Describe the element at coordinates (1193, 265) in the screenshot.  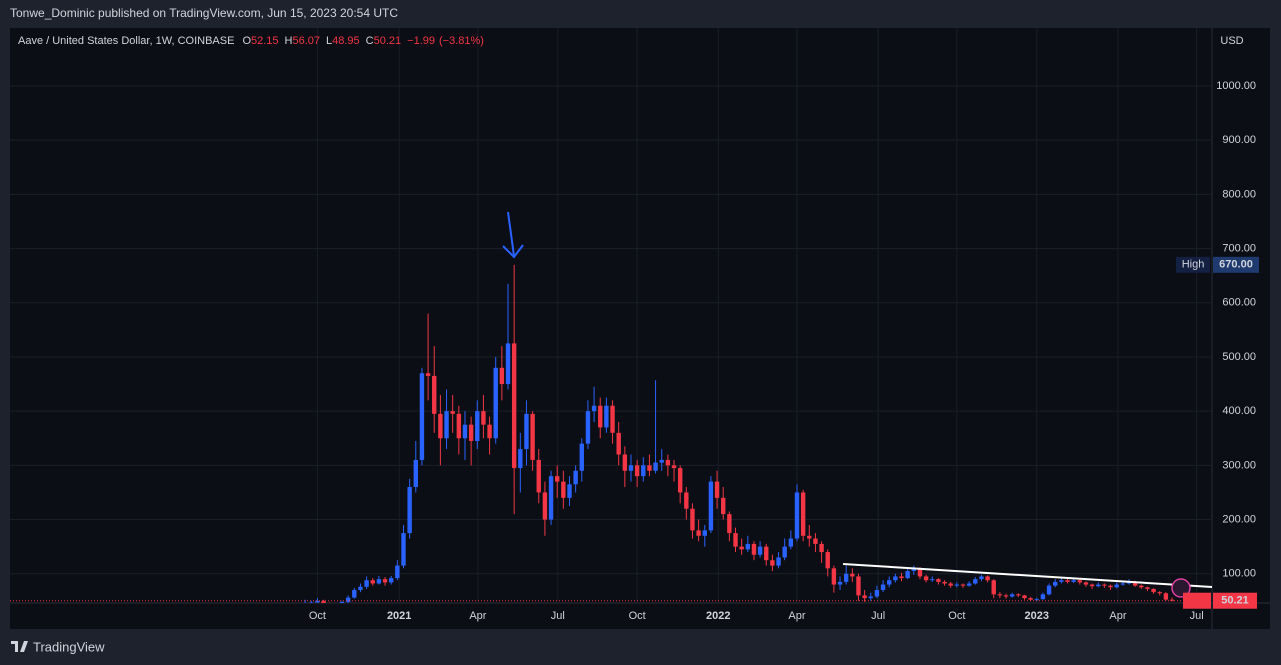
I see `high-label: High` at that location.